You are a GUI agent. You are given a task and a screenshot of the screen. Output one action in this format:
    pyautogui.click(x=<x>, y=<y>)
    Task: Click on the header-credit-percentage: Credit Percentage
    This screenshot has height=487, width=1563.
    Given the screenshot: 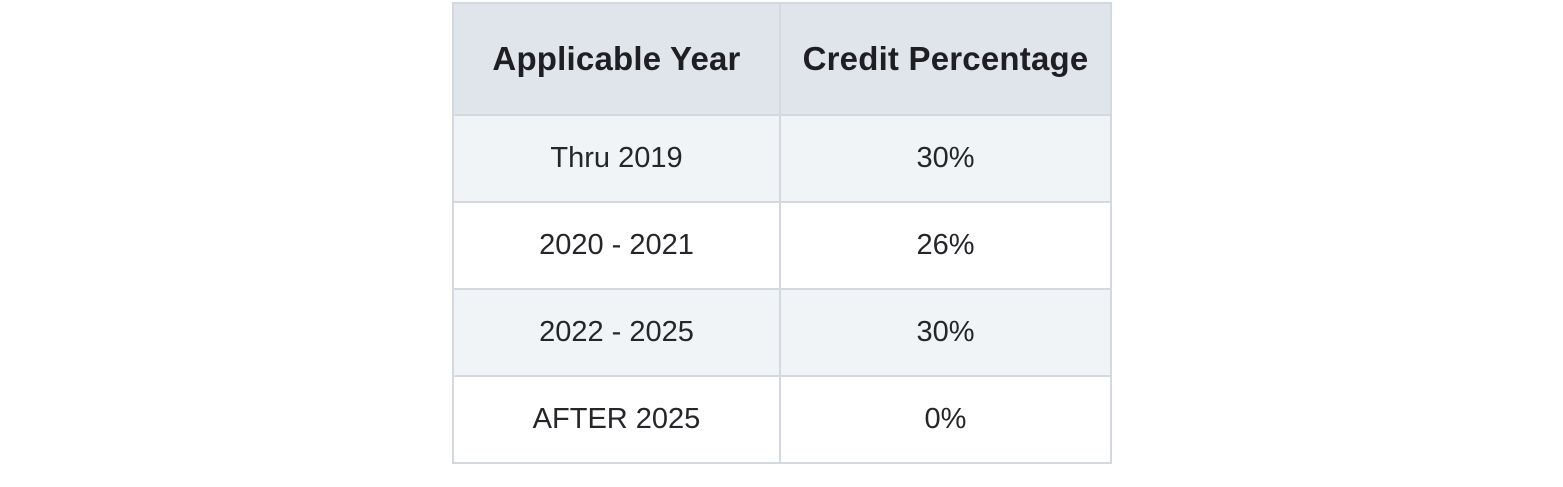 What is the action you would take?
    pyautogui.click(x=945, y=59)
    